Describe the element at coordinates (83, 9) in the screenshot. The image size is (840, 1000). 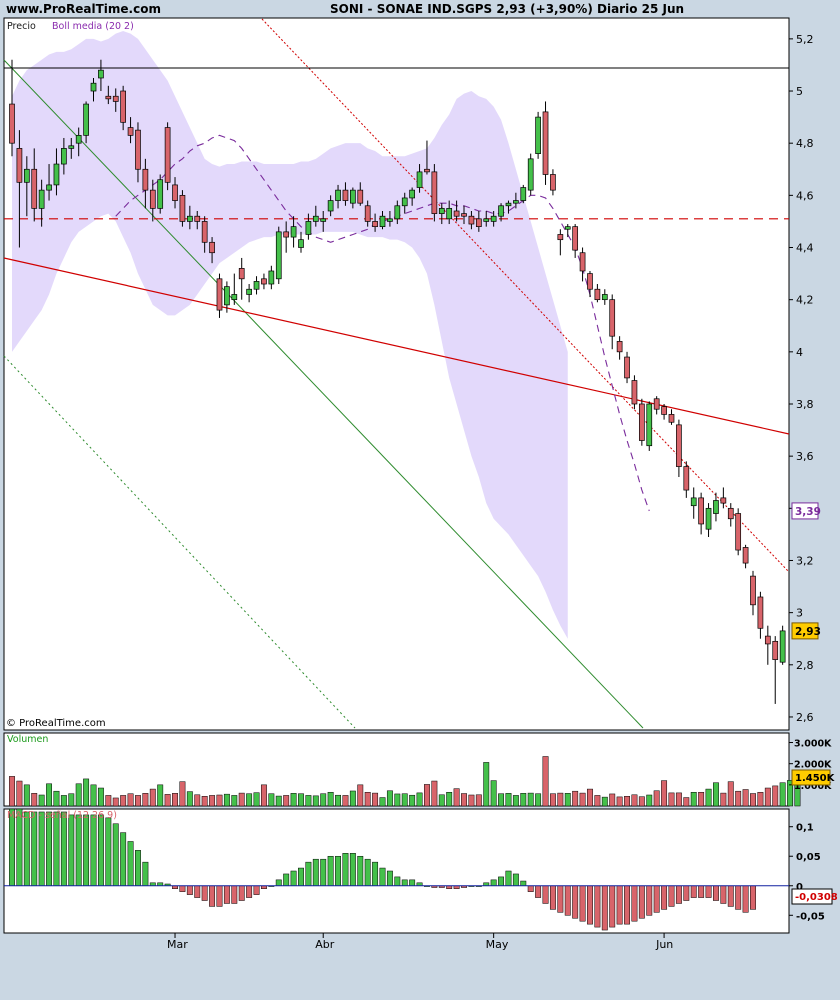
I see `site-name: www.ProRealTime.com` at that location.